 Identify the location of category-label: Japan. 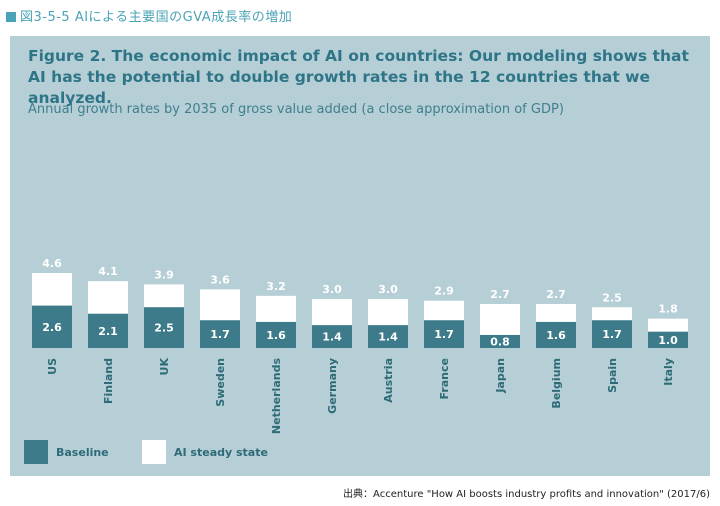
(500, 376).